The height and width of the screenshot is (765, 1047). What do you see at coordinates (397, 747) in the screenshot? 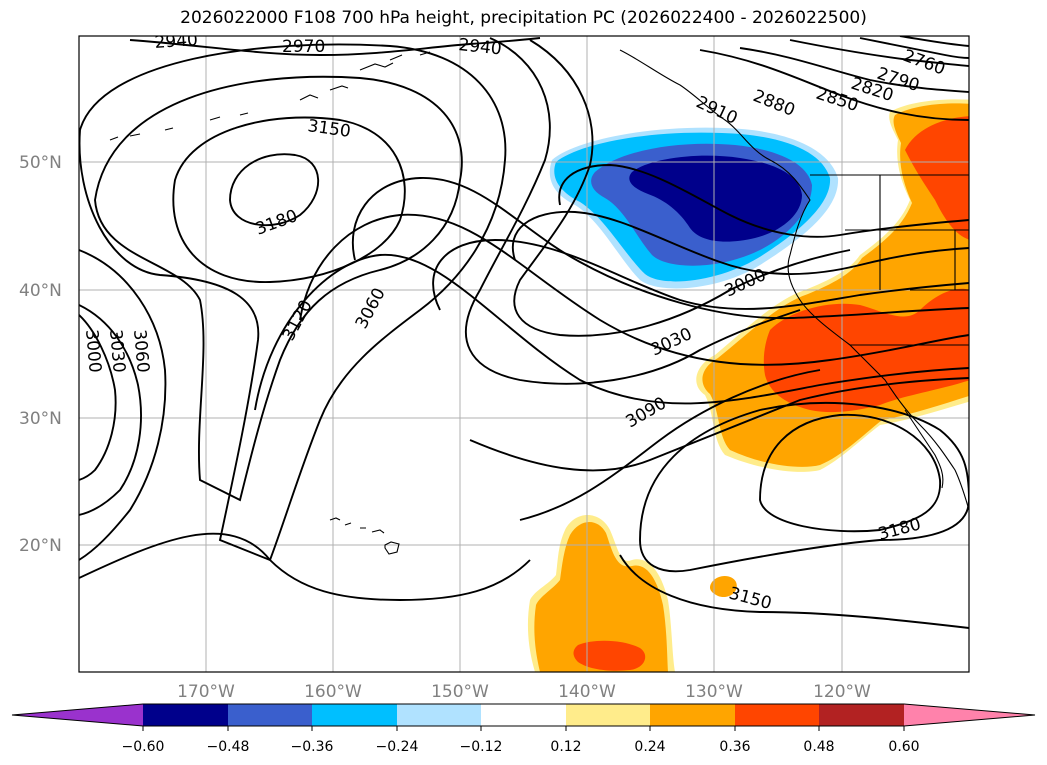
I see `colorbar-tick-label: −0.24` at bounding box center [397, 747].